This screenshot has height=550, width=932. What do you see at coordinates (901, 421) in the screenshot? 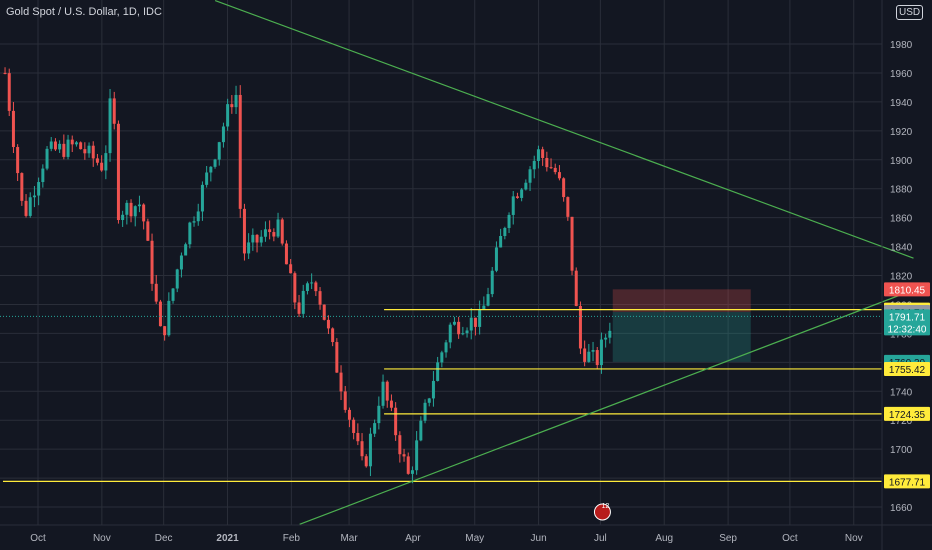
I see `y-tick-label: 1720` at bounding box center [901, 421].